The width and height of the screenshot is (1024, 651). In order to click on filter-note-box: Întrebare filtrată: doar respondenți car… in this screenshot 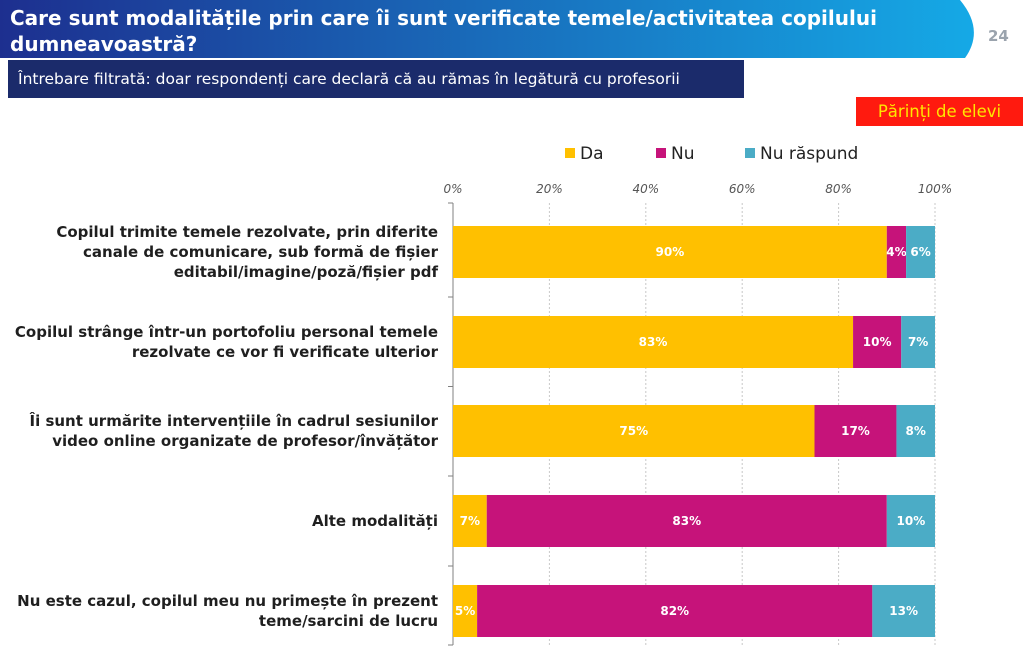, I will do `click(376, 79)`.